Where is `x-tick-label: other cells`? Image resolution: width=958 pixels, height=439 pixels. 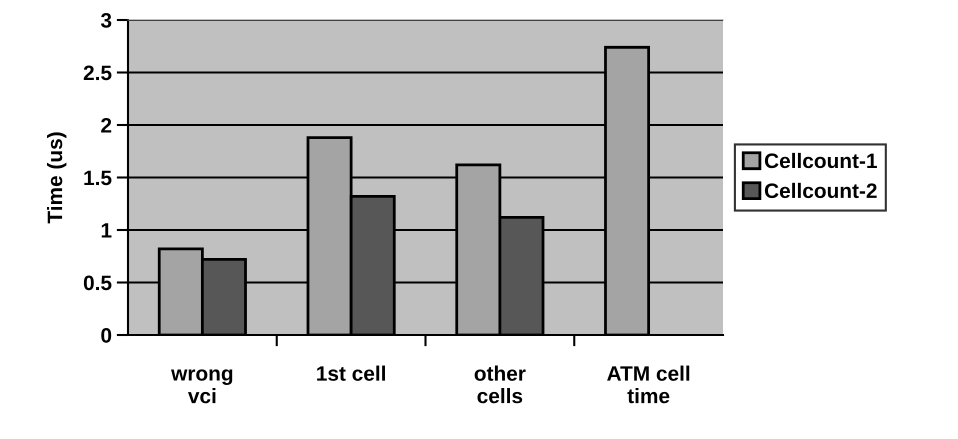 x-tick-label: other cells is located at coordinates (500, 385).